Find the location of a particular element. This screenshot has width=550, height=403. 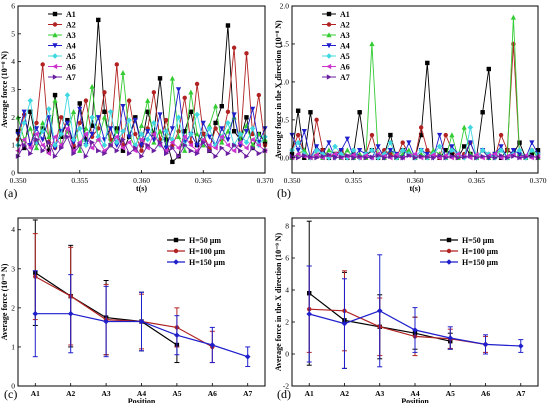

legend-label: A5 is located at coordinates (345, 56).